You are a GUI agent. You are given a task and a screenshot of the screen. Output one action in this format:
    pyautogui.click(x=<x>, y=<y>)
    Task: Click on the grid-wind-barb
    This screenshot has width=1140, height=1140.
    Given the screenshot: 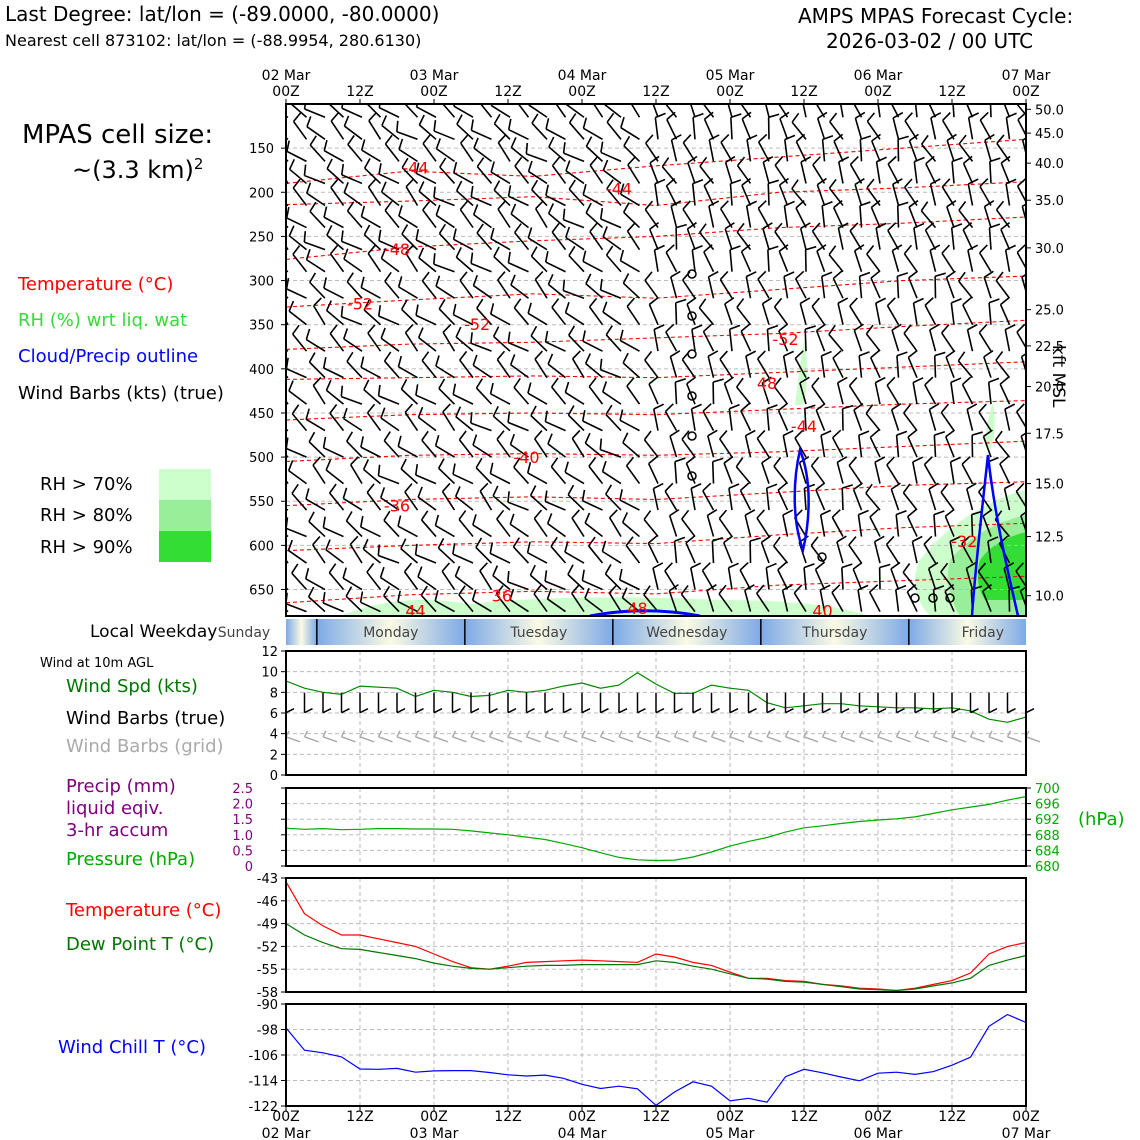 What is the action you would take?
    pyautogui.click(x=792, y=736)
    